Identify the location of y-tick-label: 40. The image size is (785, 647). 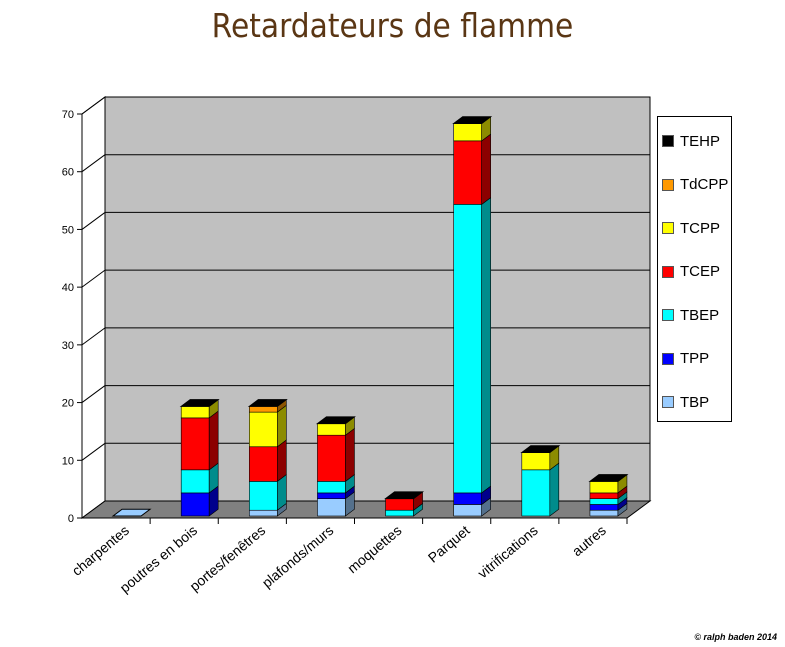
(68, 288).